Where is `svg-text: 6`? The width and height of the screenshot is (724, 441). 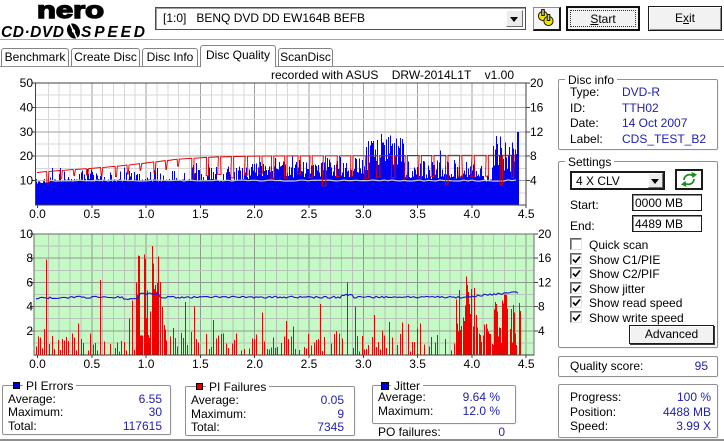
svg-text: 6 is located at coordinates (29, 282).